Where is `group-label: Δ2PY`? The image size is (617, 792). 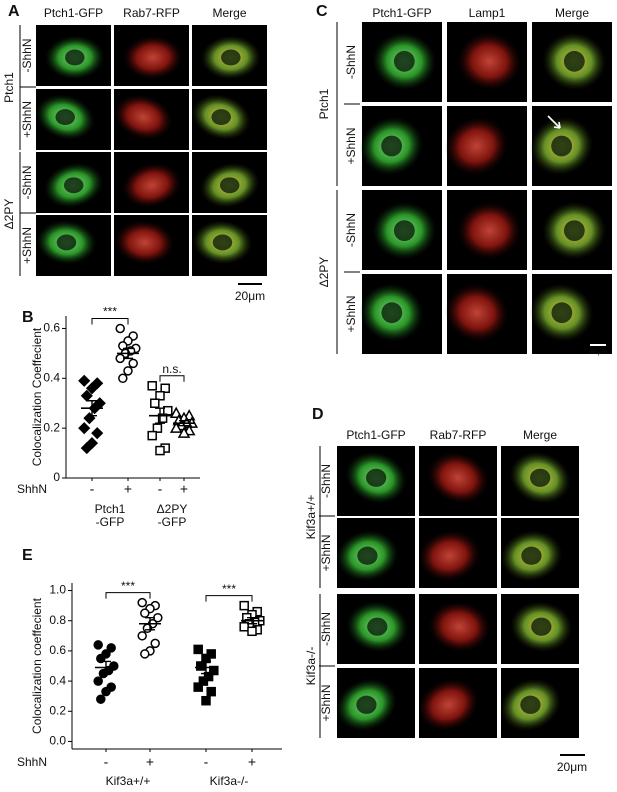
group-label: Δ2PY is located at coordinates (9, 214).